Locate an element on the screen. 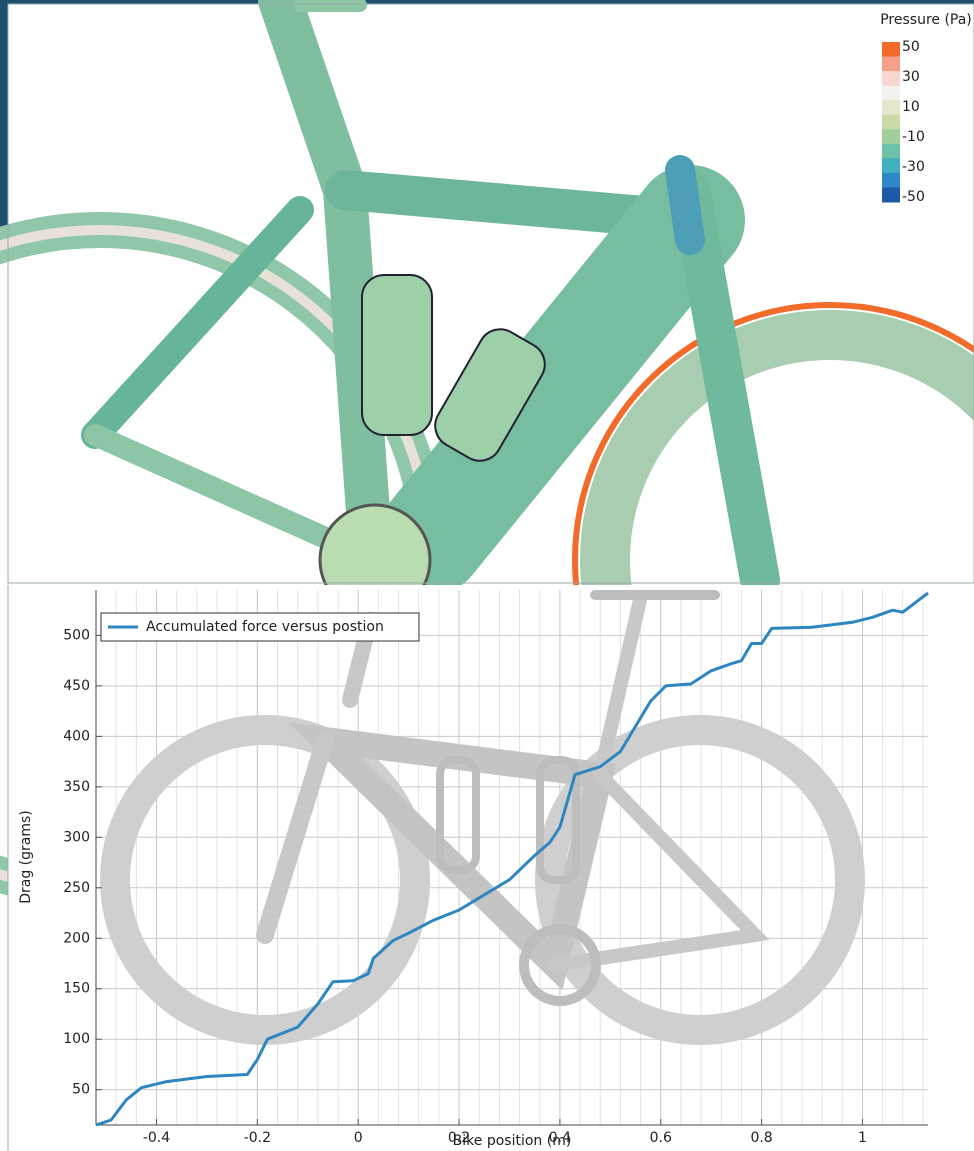 The image size is (974, 1151). y-tick-label: 250 is located at coordinates (76, 888).